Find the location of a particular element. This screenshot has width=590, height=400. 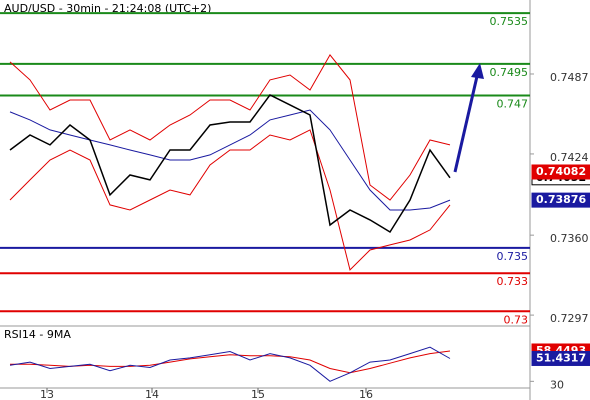

level-label: 0.7535 is located at coordinates (509, 21).